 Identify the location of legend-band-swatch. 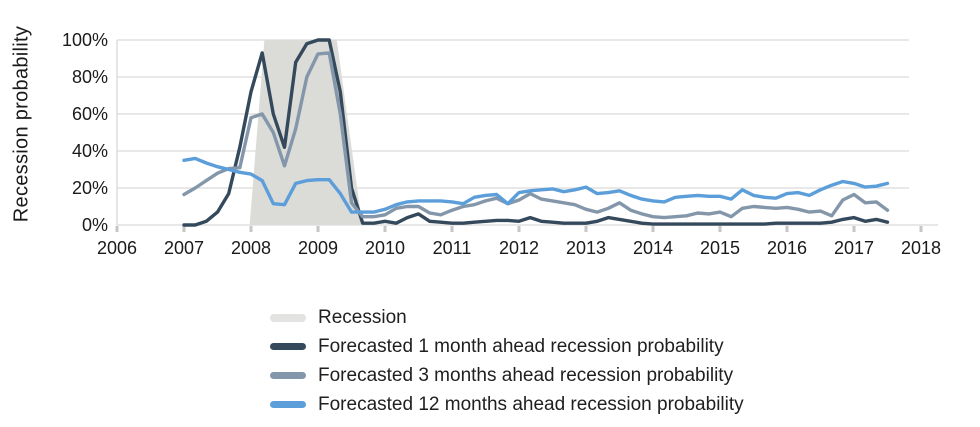
(288, 317).